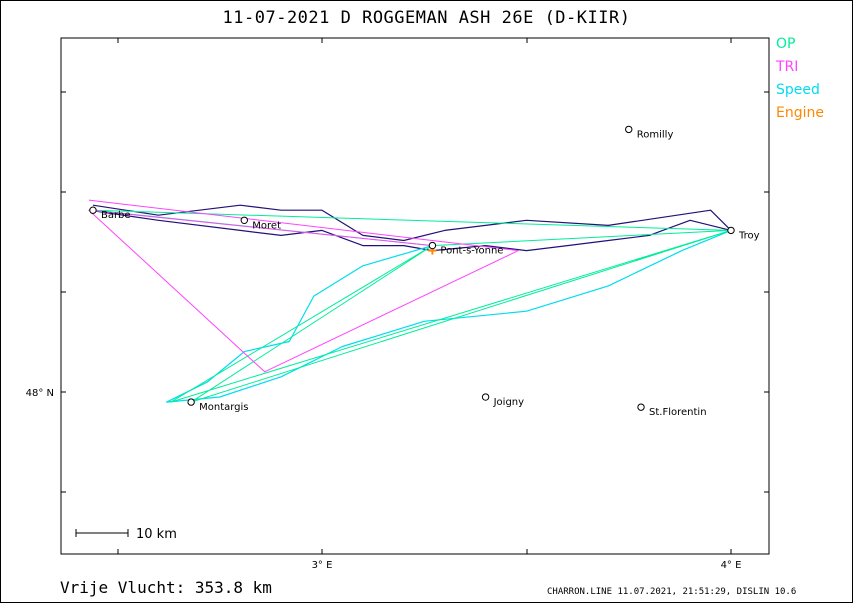 This screenshot has width=853, height=603. I want to click on tri-route, so click(303, 286).